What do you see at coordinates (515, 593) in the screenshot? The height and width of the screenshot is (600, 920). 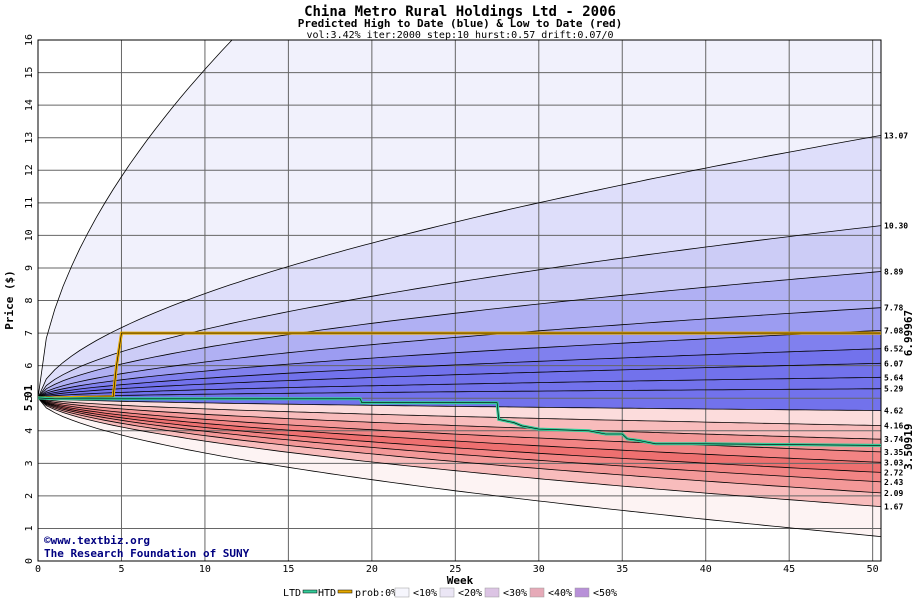 I see `legend-label: <30%` at bounding box center [515, 593].